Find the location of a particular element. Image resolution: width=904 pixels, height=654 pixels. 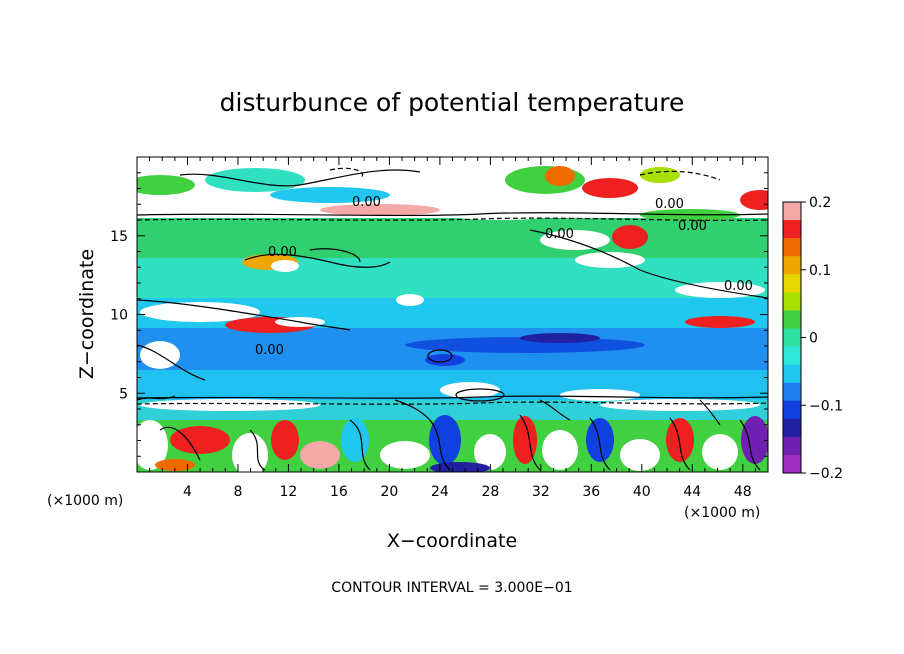

colorbar-ticks: 0.2 0.1 0 −0.1 −0.2 is located at coordinates (822, 338).